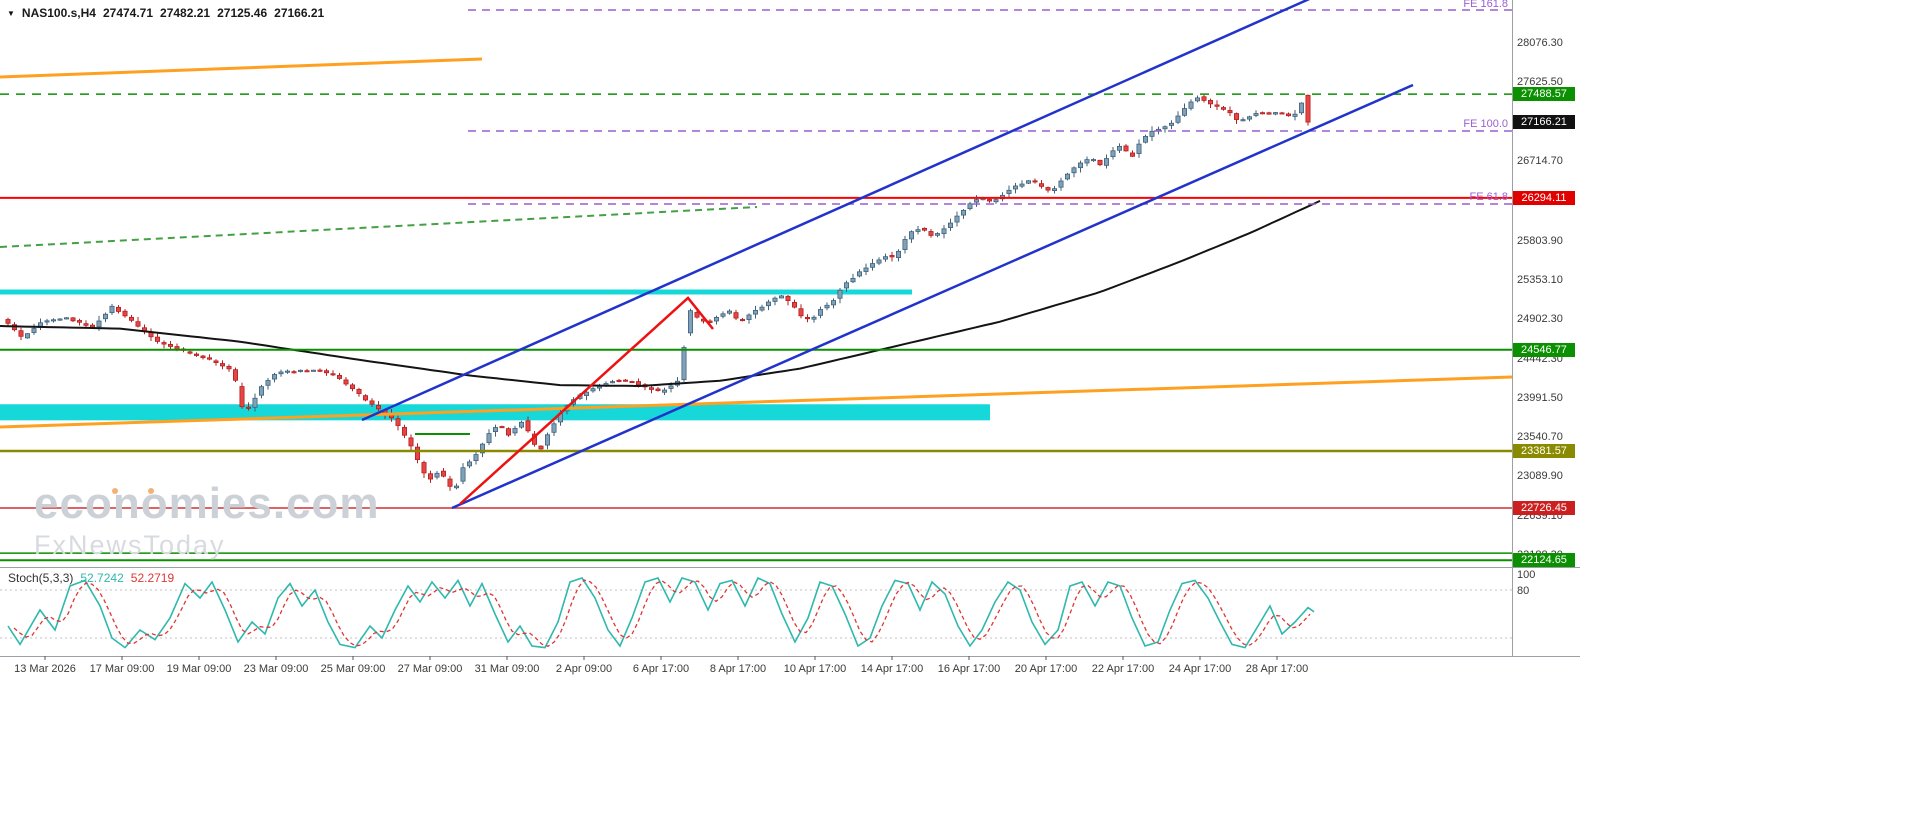 This screenshot has width=1916, height=840. Describe the element at coordinates (207, 503) in the screenshot. I see `watermark-logo: economies.com` at that location.